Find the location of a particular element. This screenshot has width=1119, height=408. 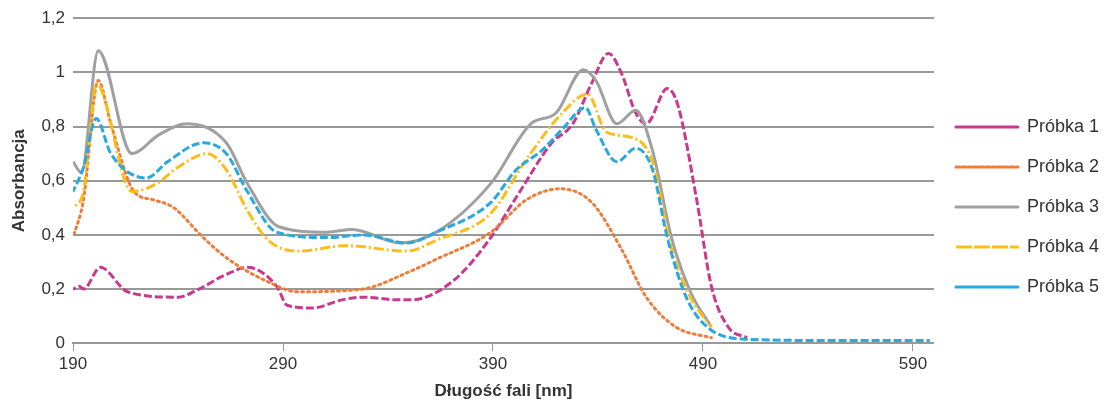

x-tick-label: 290 is located at coordinates (283, 364).